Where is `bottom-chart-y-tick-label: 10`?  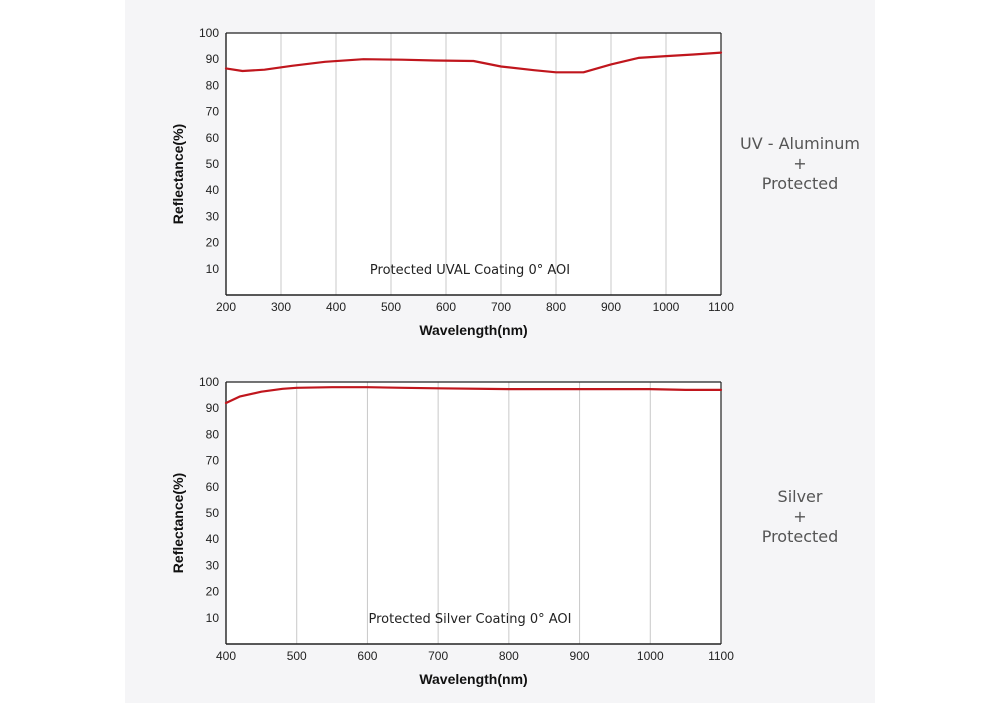 bottom-chart-y-tick-label: 10 is located at coordinates (213, 618).